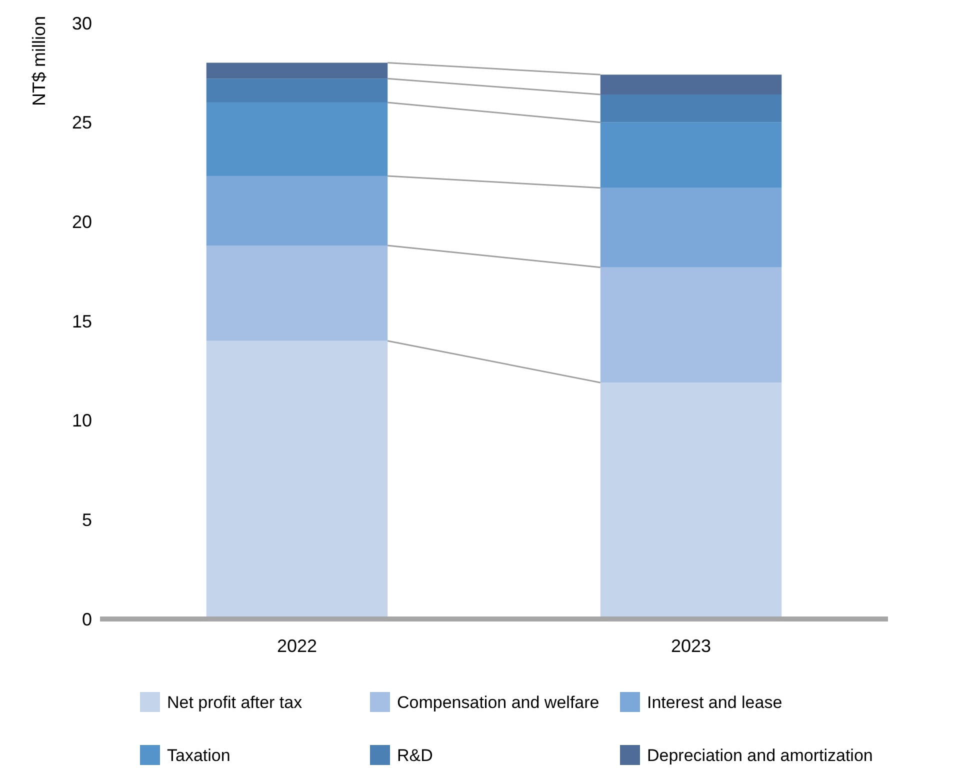 The width and height of the screenshot is (980, 768). I want to click on legend-label: Depreciation and amortization, so click(760, 755).